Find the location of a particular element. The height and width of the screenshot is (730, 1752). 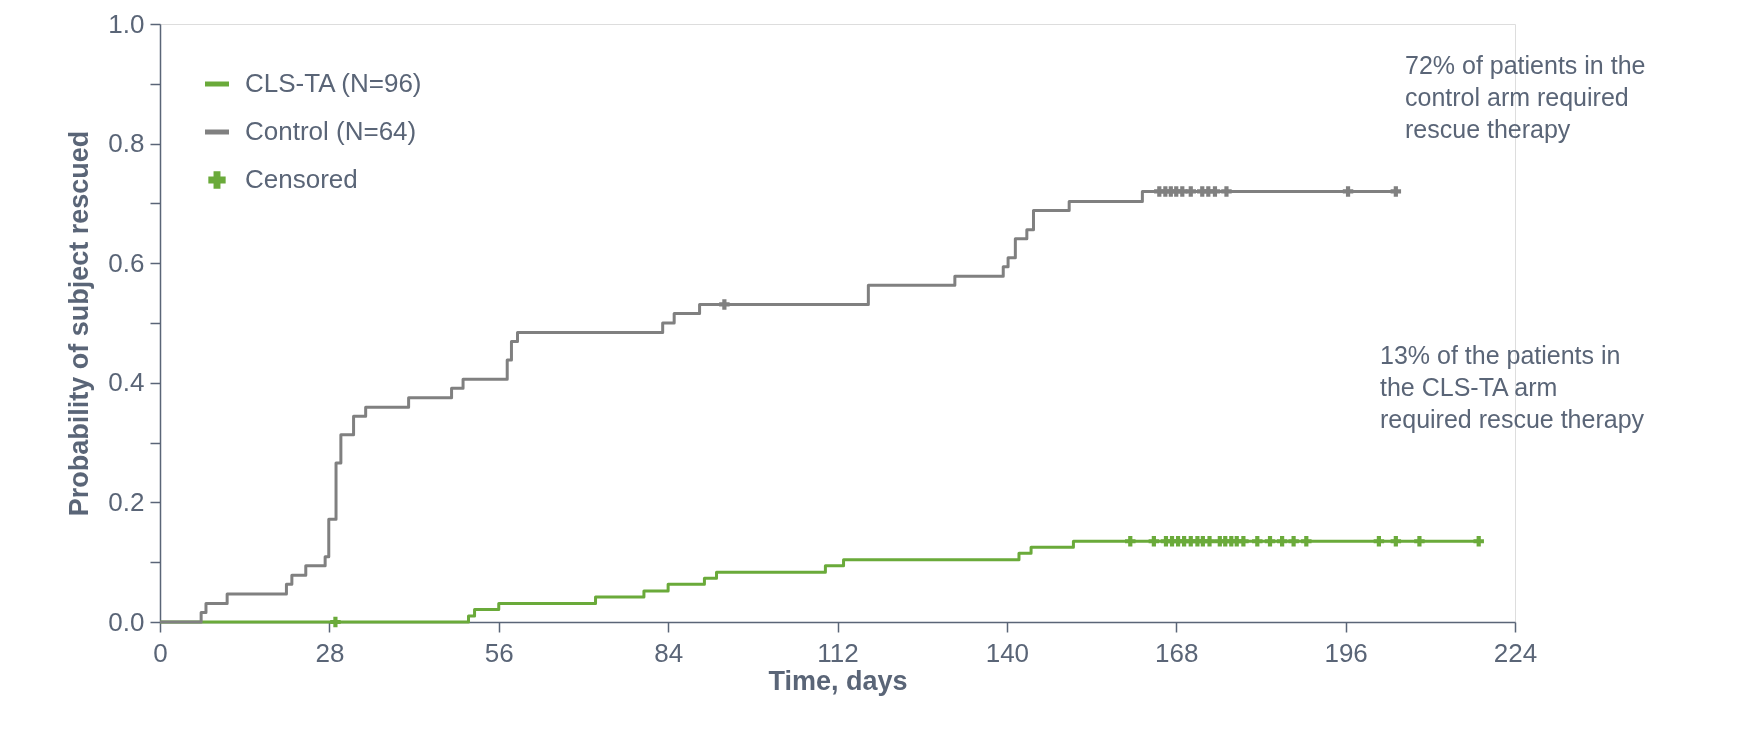

legend-label: CLS-TA (N=96) is located at coordinates (333, 83).